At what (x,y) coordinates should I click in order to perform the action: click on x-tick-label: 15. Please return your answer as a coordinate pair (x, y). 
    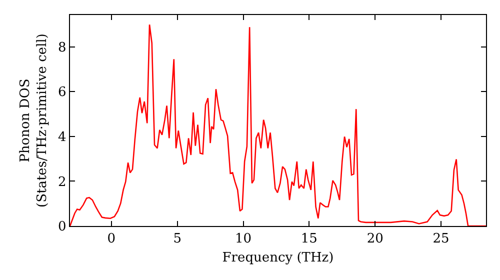
    Looking at the image, I should click on (309, 239).